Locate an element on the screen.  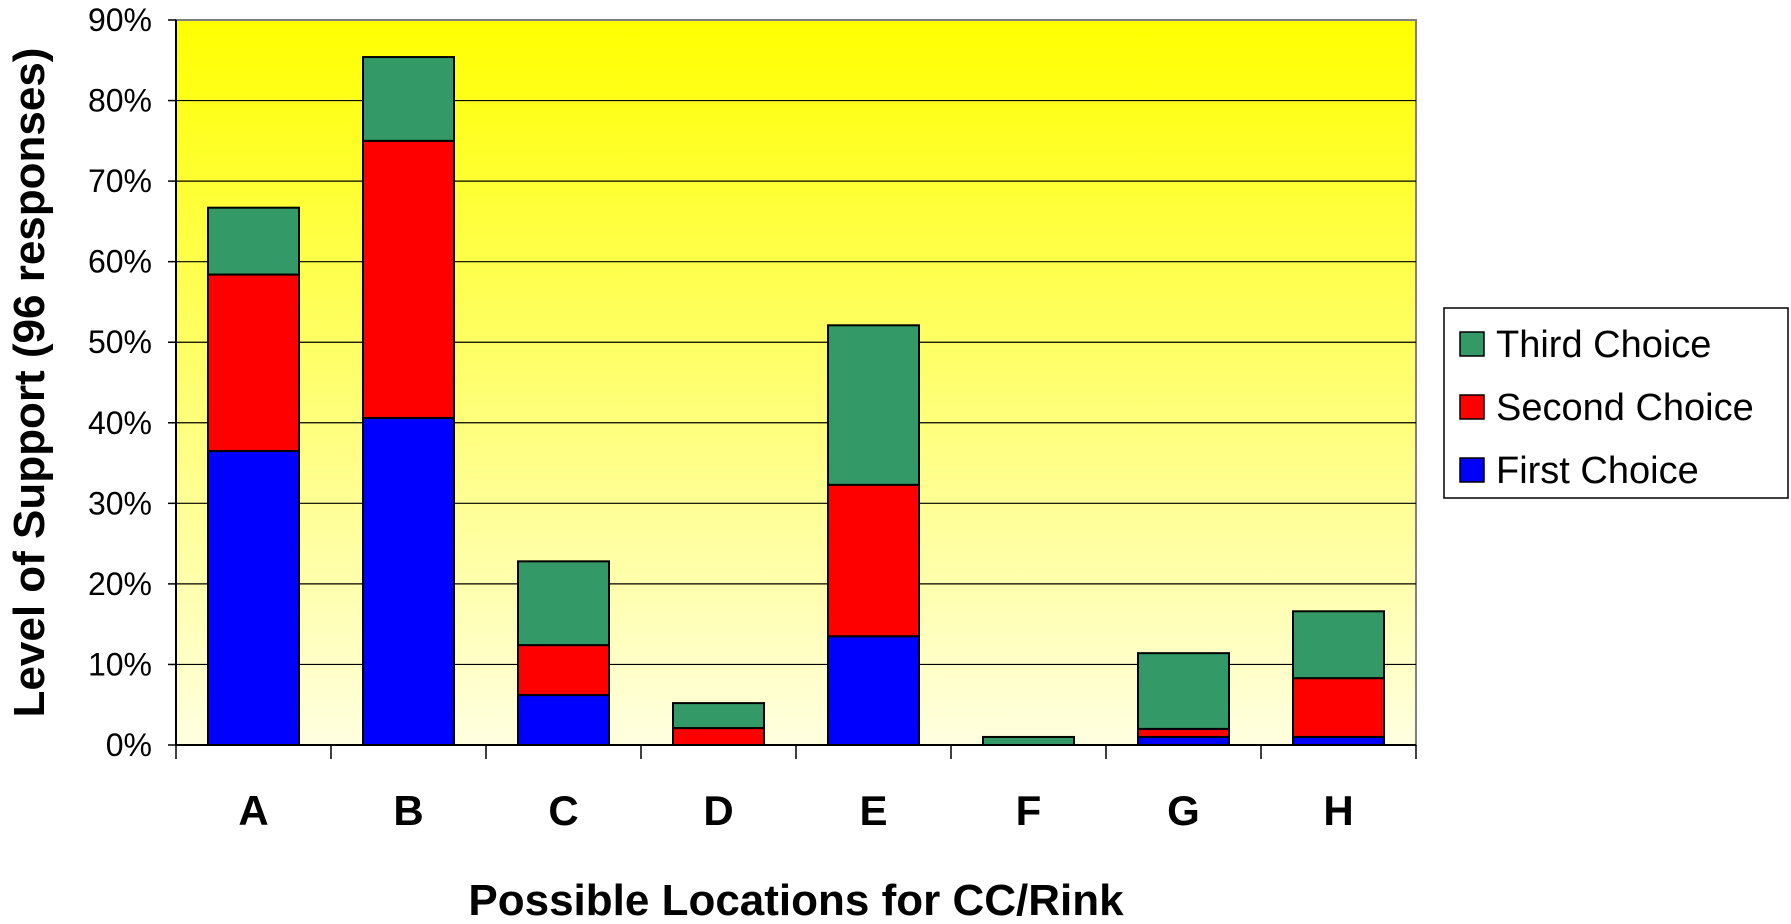
y-tick-labels: 0% 10% 20% 30% 40% 50% 60% 70% 80% 90% is located at coordinates (120, 382).